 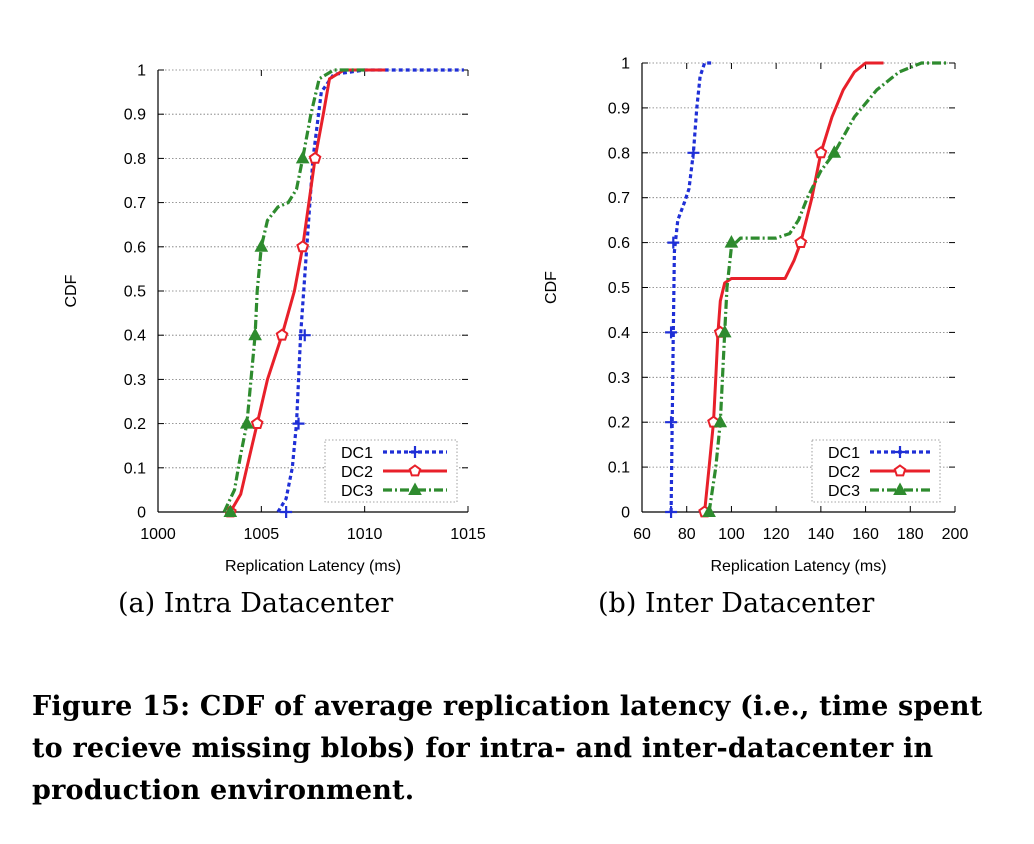 I want to click on x-tick-label: 1000, so click(x=158, y=534).